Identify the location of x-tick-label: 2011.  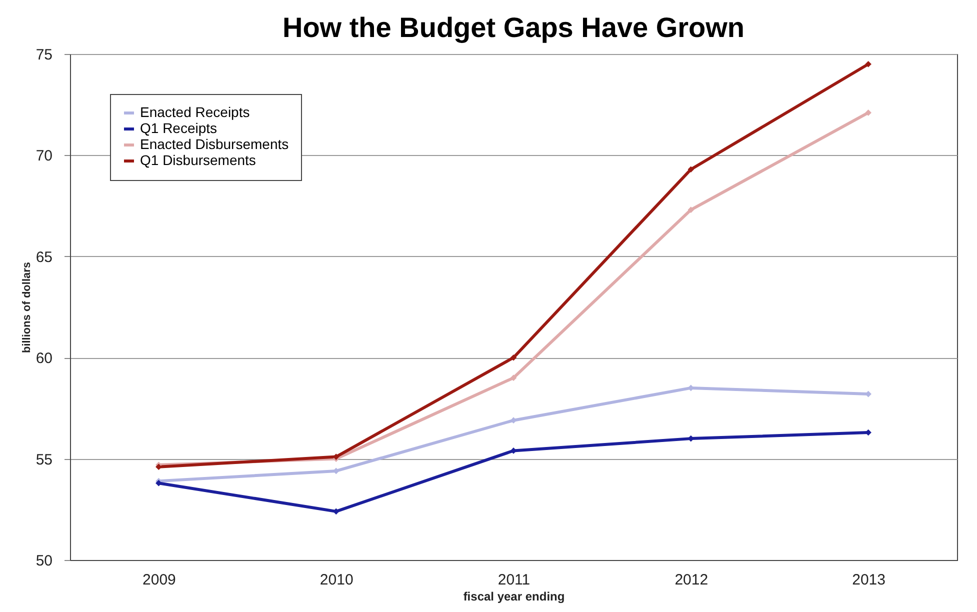
(514, 580).